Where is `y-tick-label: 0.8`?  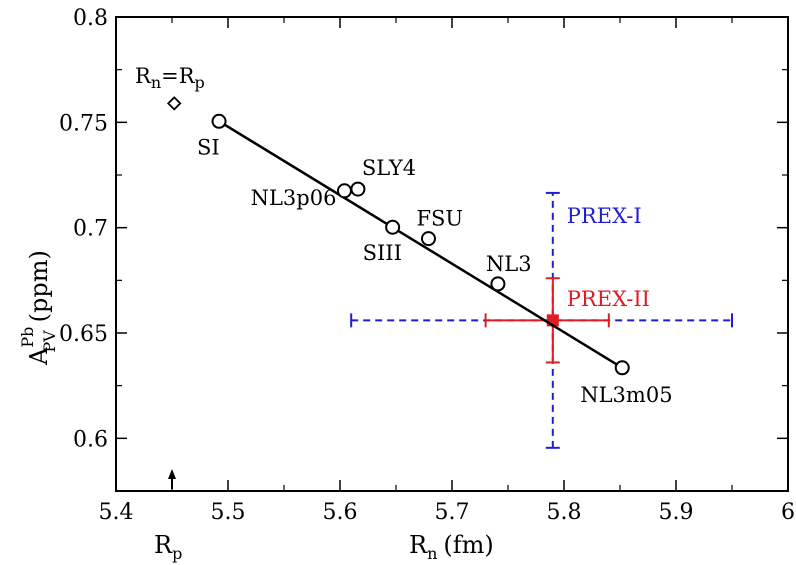 y-tick-label: 0.8 is located at coordinates (90, 18).